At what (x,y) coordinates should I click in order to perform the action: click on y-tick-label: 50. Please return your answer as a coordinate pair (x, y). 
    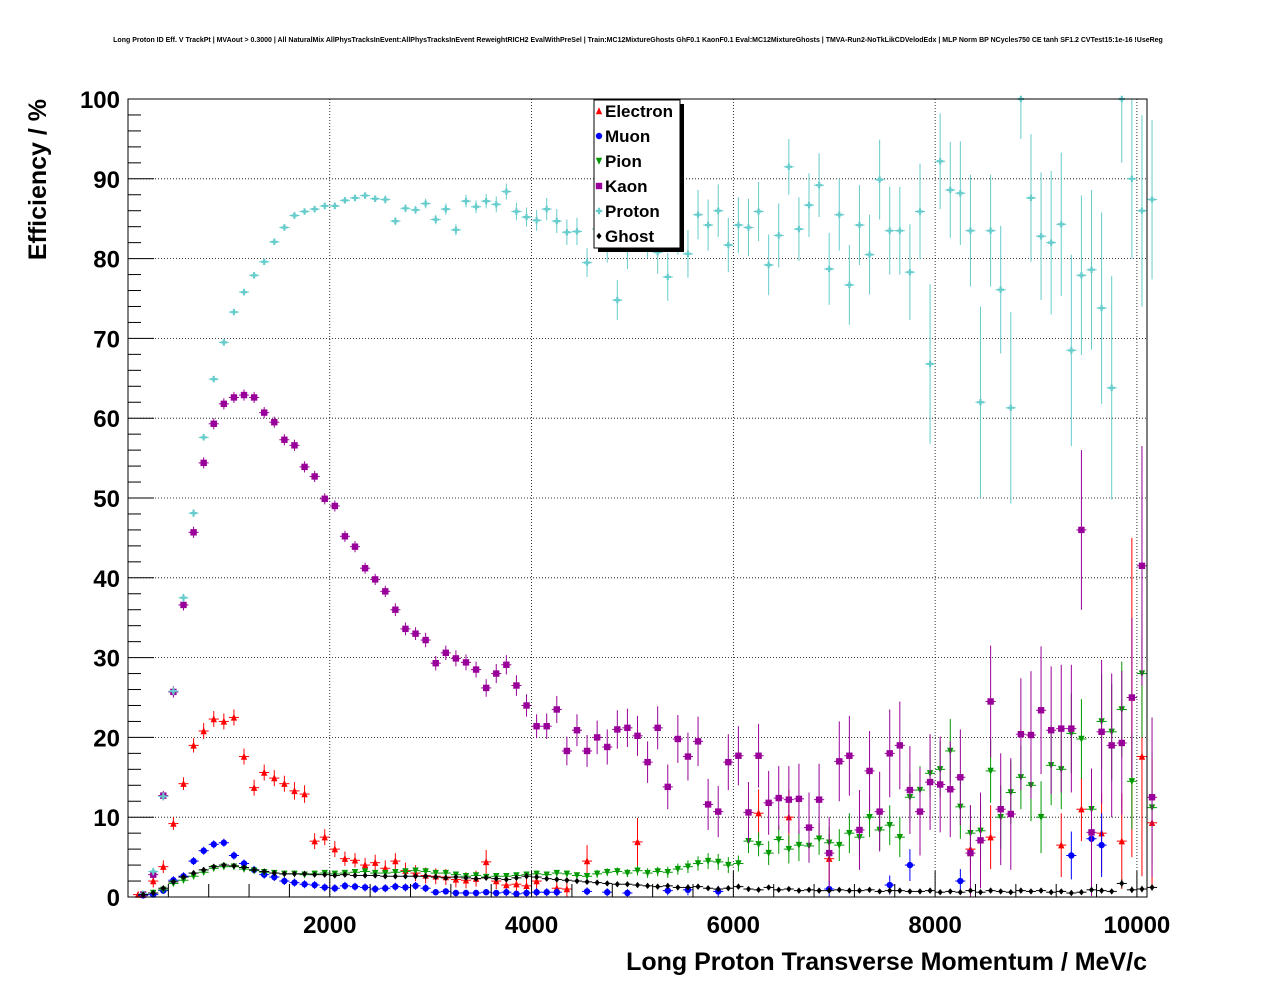
    Looking at the image, I should click on (106, 499).